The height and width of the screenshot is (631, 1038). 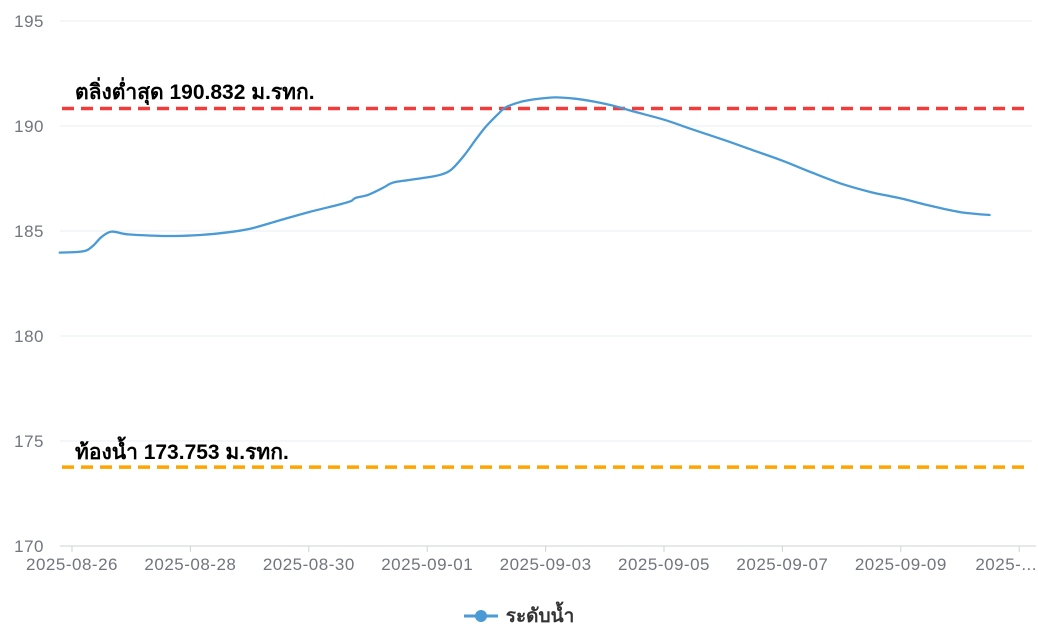 I want to click on x-axis-tick-label: 2025-08-28, so click(x=190, y=564).